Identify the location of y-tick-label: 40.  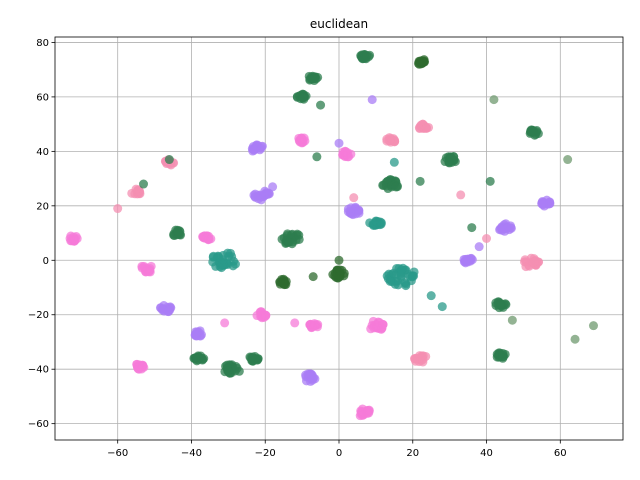
(42, 152).